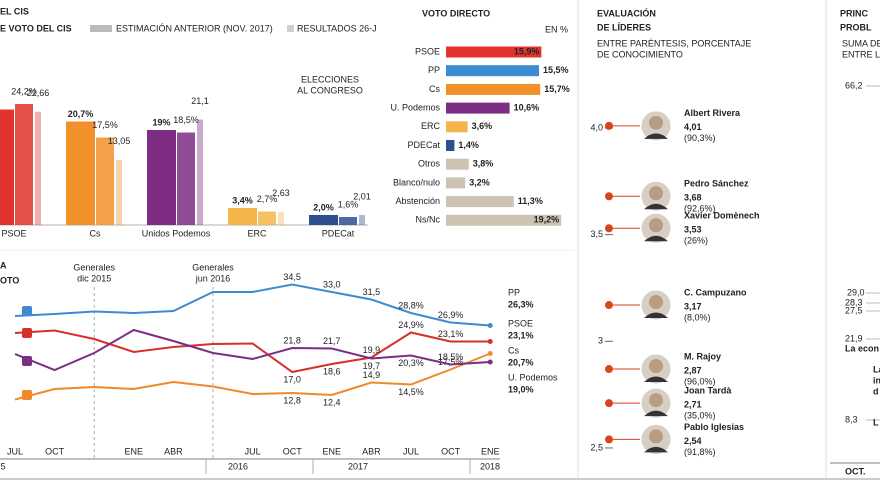 The image size is (880, 495). Describe the element at coordinates (693, 198) in the screenshot. I see `value-label: 3,68` at that location.